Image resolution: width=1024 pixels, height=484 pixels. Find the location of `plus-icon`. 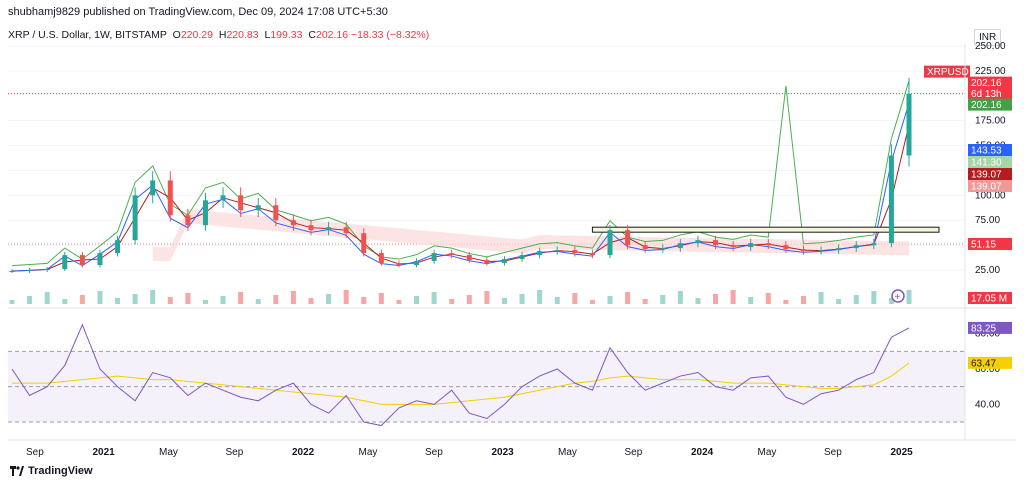

plus-icon is located at coordinates (898, 296).